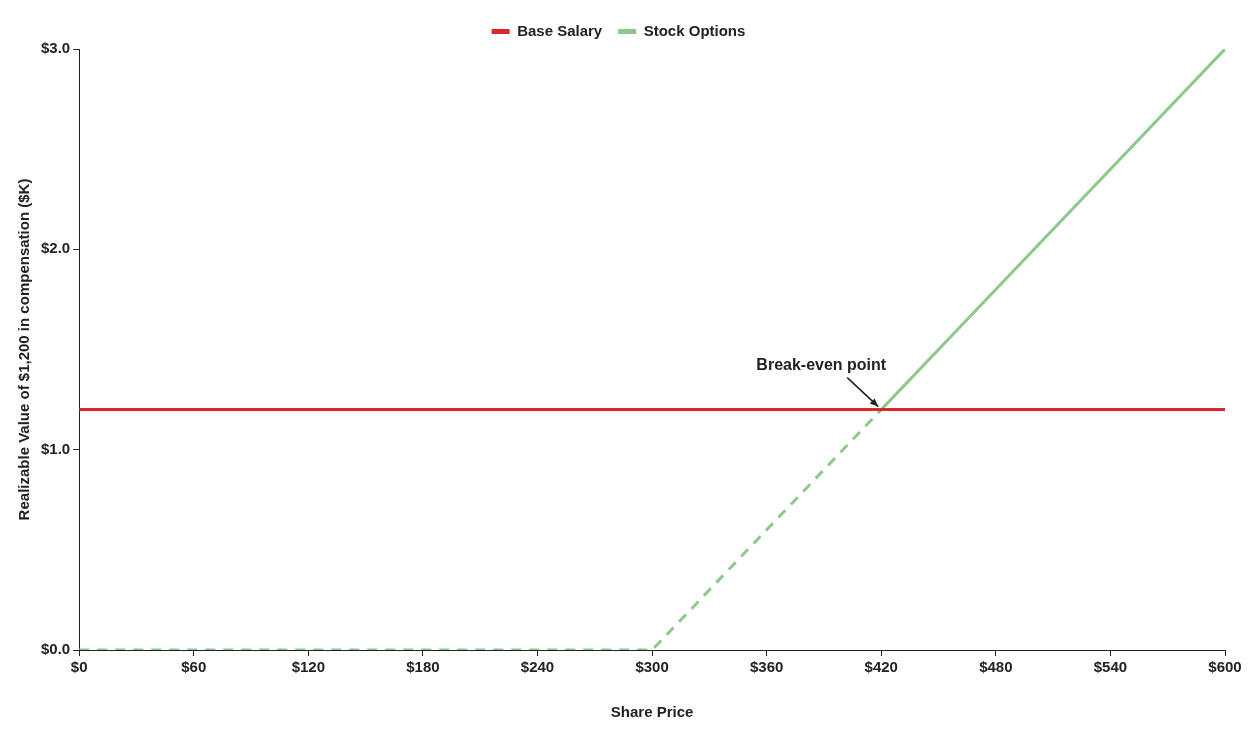 This screenshot has width=1255, height=734. Describe the element at coordinates (79, 667) in the screenshot. I see `x-tick-label: $0` at that location.